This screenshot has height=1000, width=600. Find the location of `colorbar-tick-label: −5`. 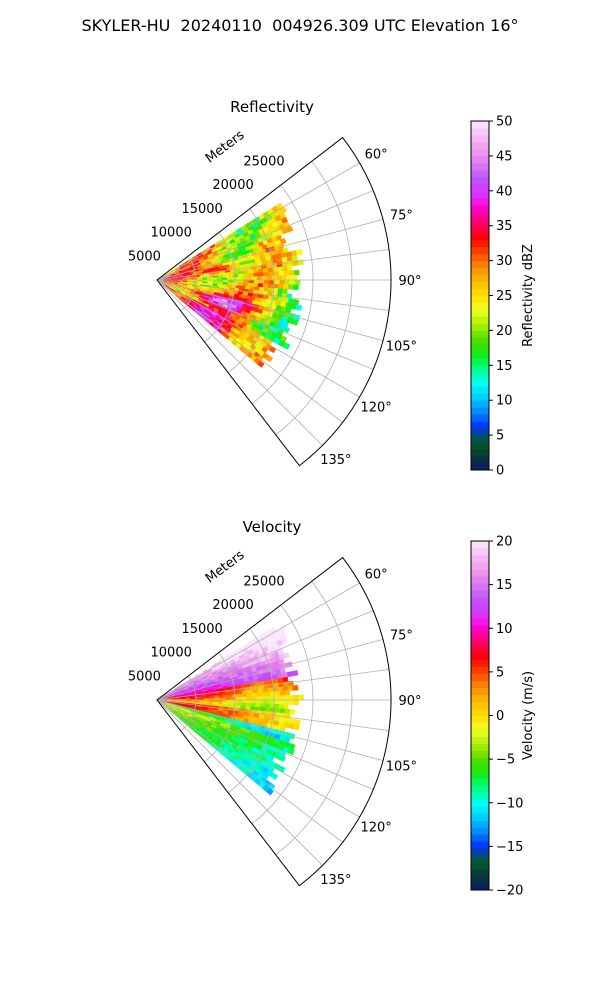

colorbar-tick-label: −5 is located at coordinates (505, 760).